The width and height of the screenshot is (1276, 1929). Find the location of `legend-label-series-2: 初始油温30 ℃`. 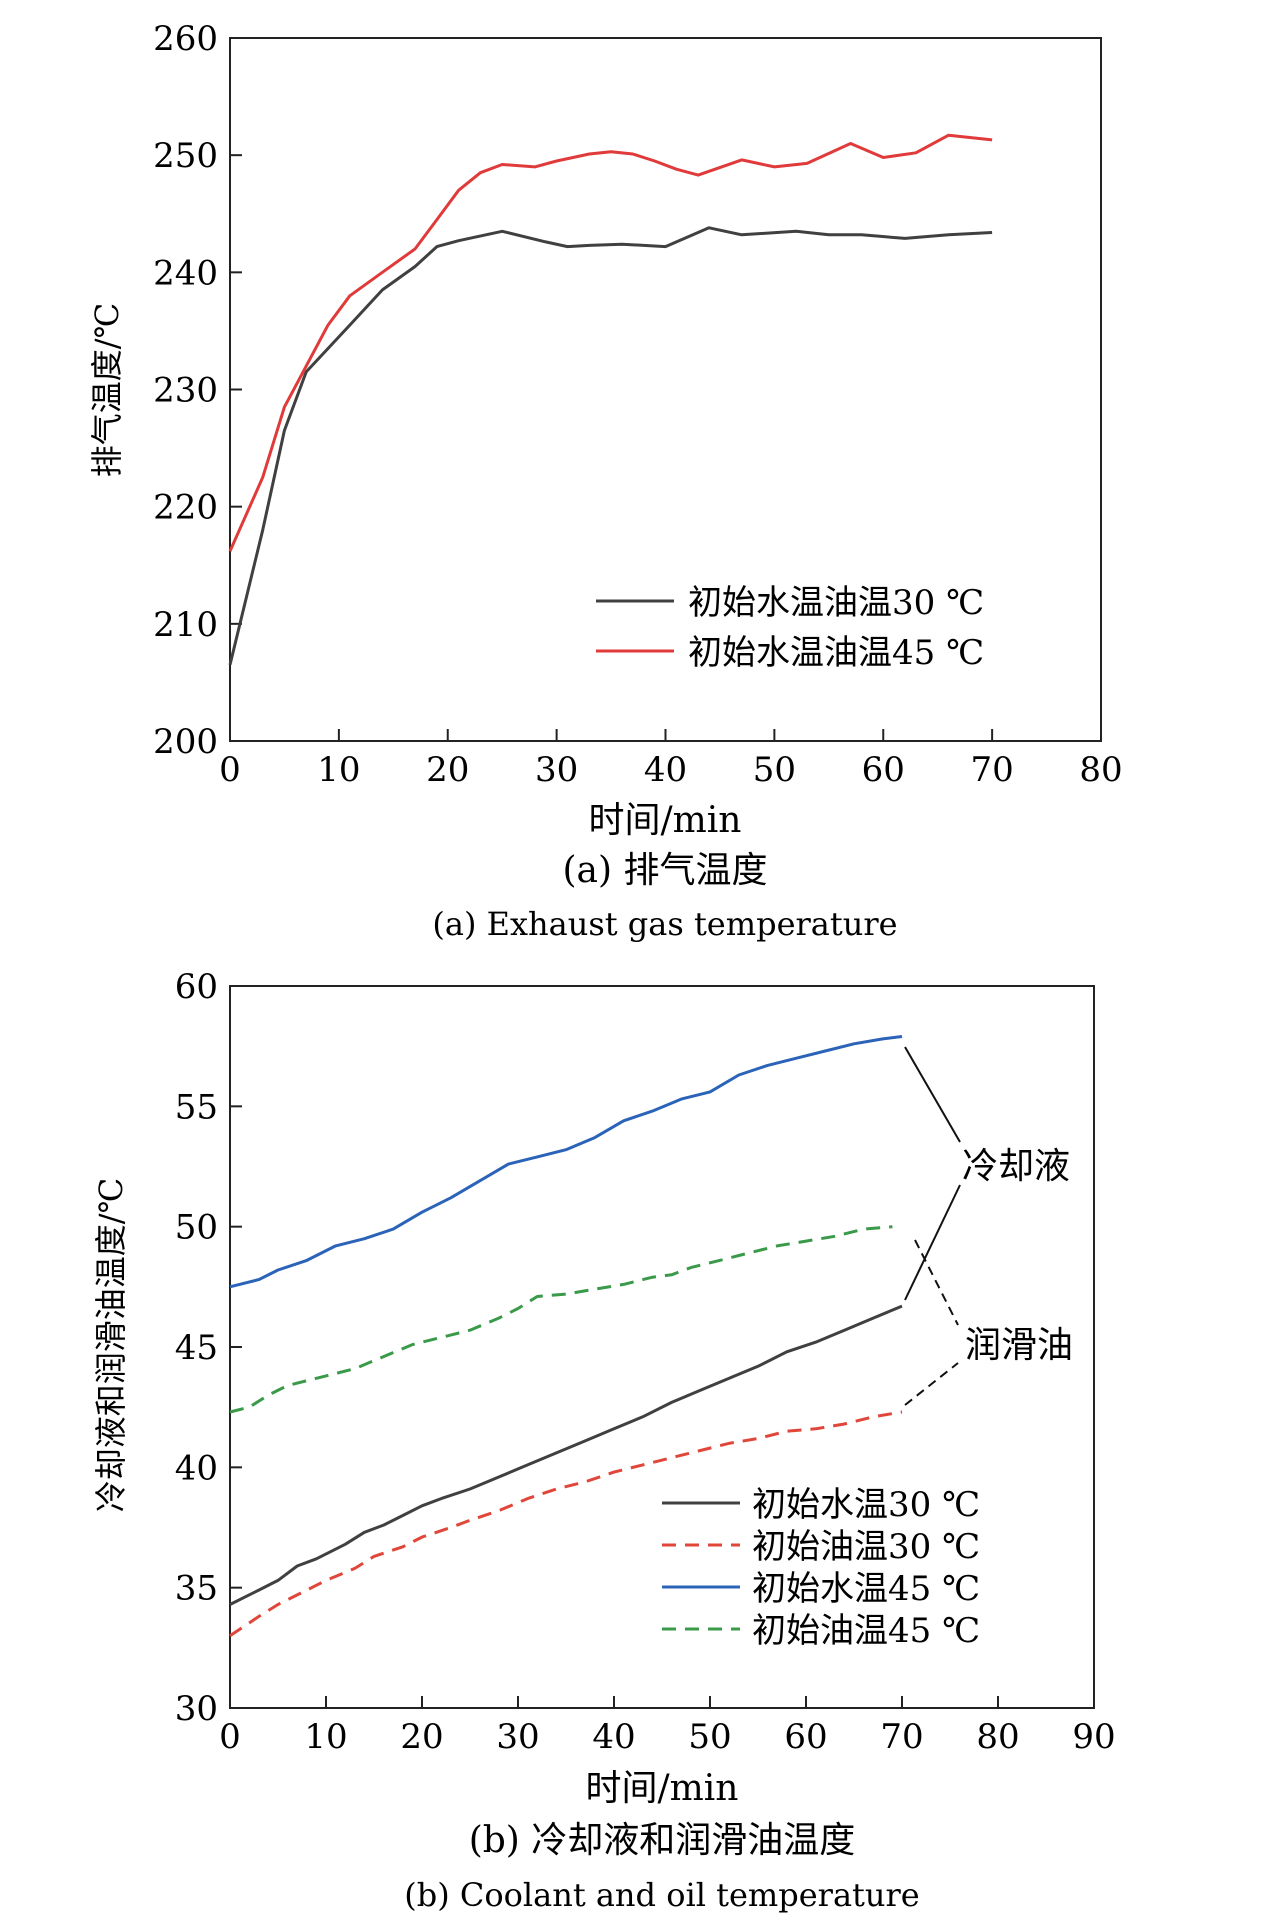

legend-label-series-2: 初始油温30 ℃ is located at coordinates (866, 1547).